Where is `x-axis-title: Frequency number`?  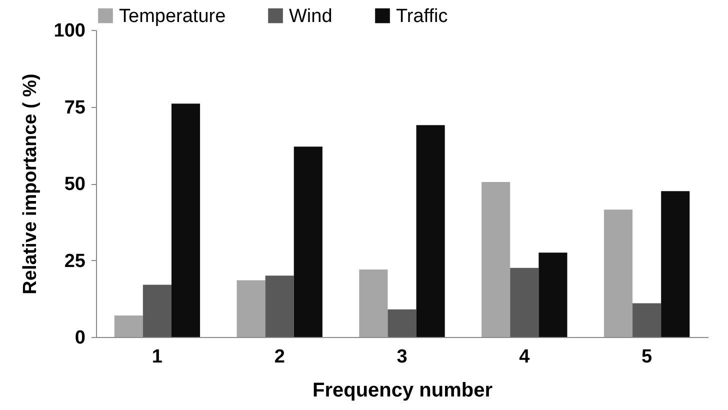
x-axis-title: Frequency number is located at coordinates (402, 391).